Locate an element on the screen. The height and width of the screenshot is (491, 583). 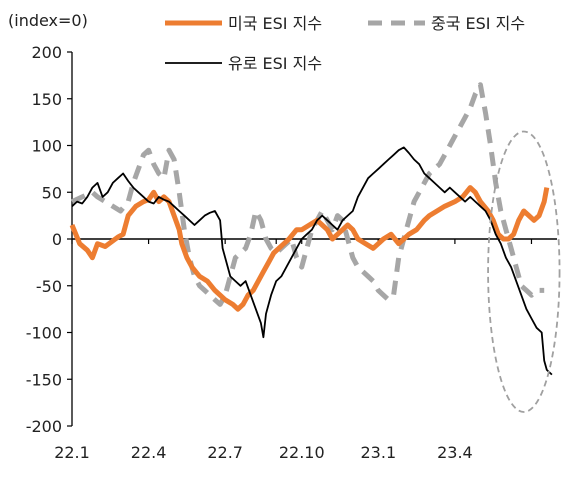
x-tick-label: 22.7 is located at coordinates (225, 452).